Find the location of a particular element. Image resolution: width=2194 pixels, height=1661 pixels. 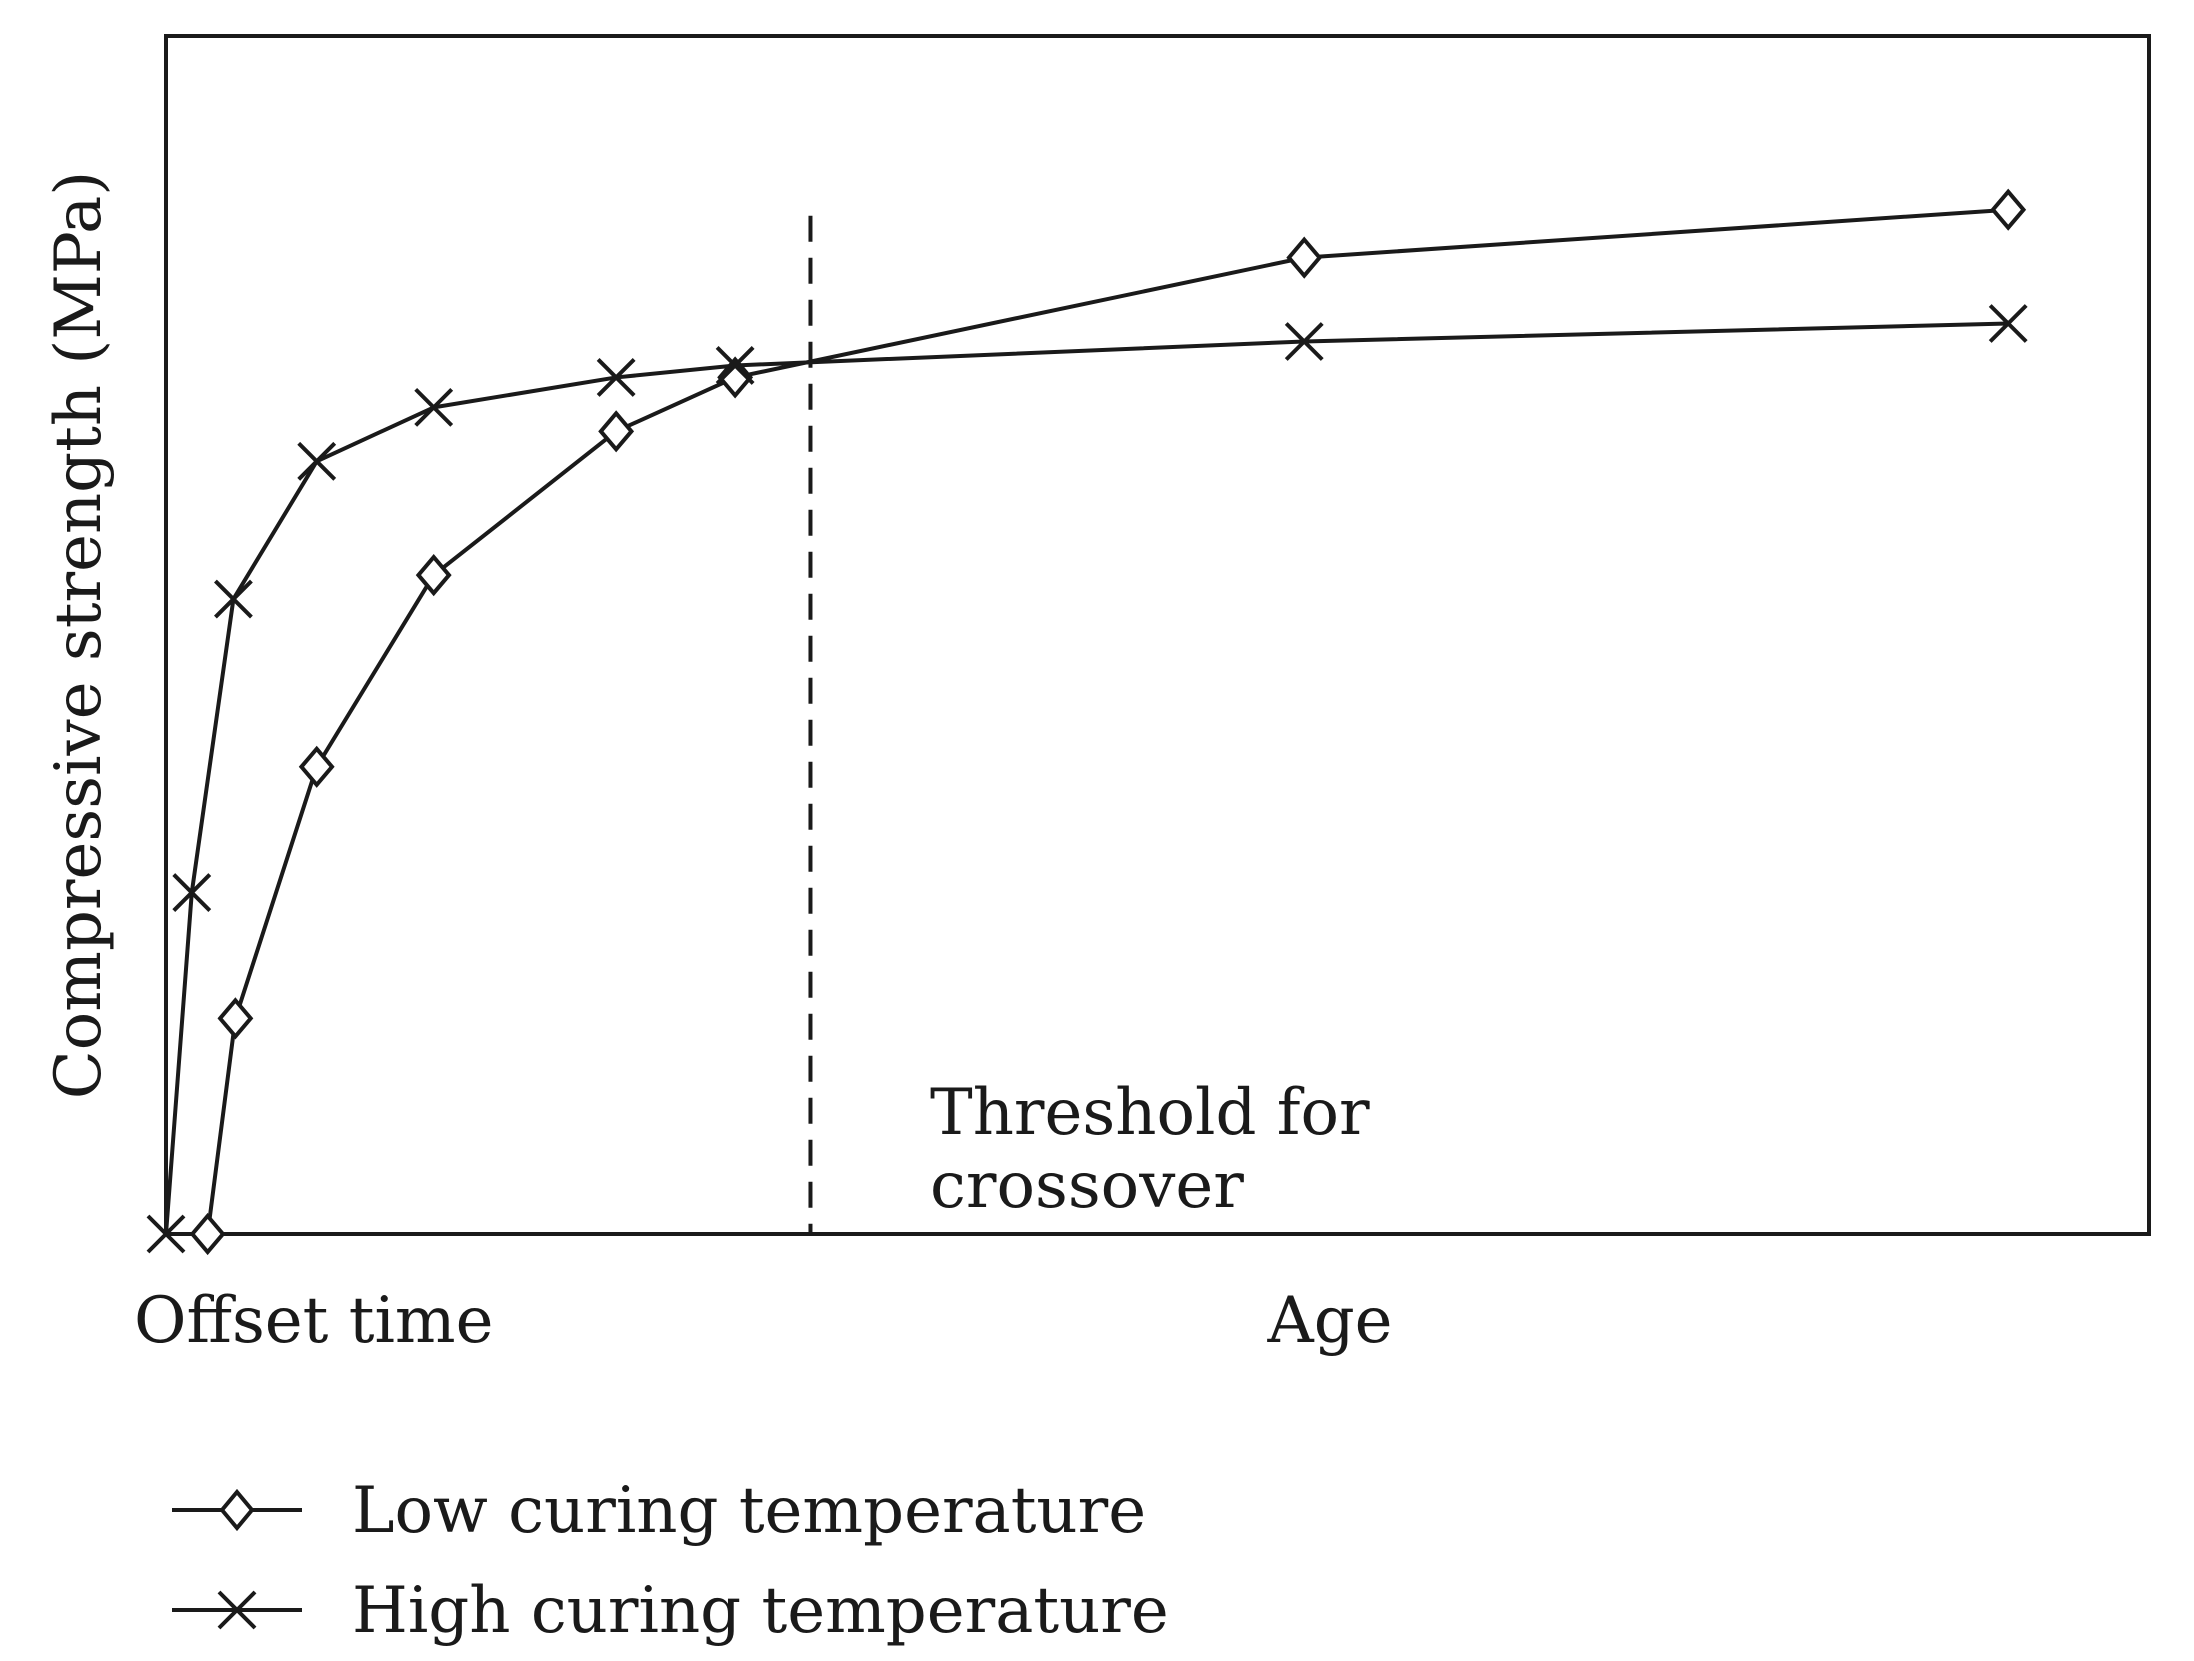

x-tick-label-age: Age is located at coordinates (1329, 1321).